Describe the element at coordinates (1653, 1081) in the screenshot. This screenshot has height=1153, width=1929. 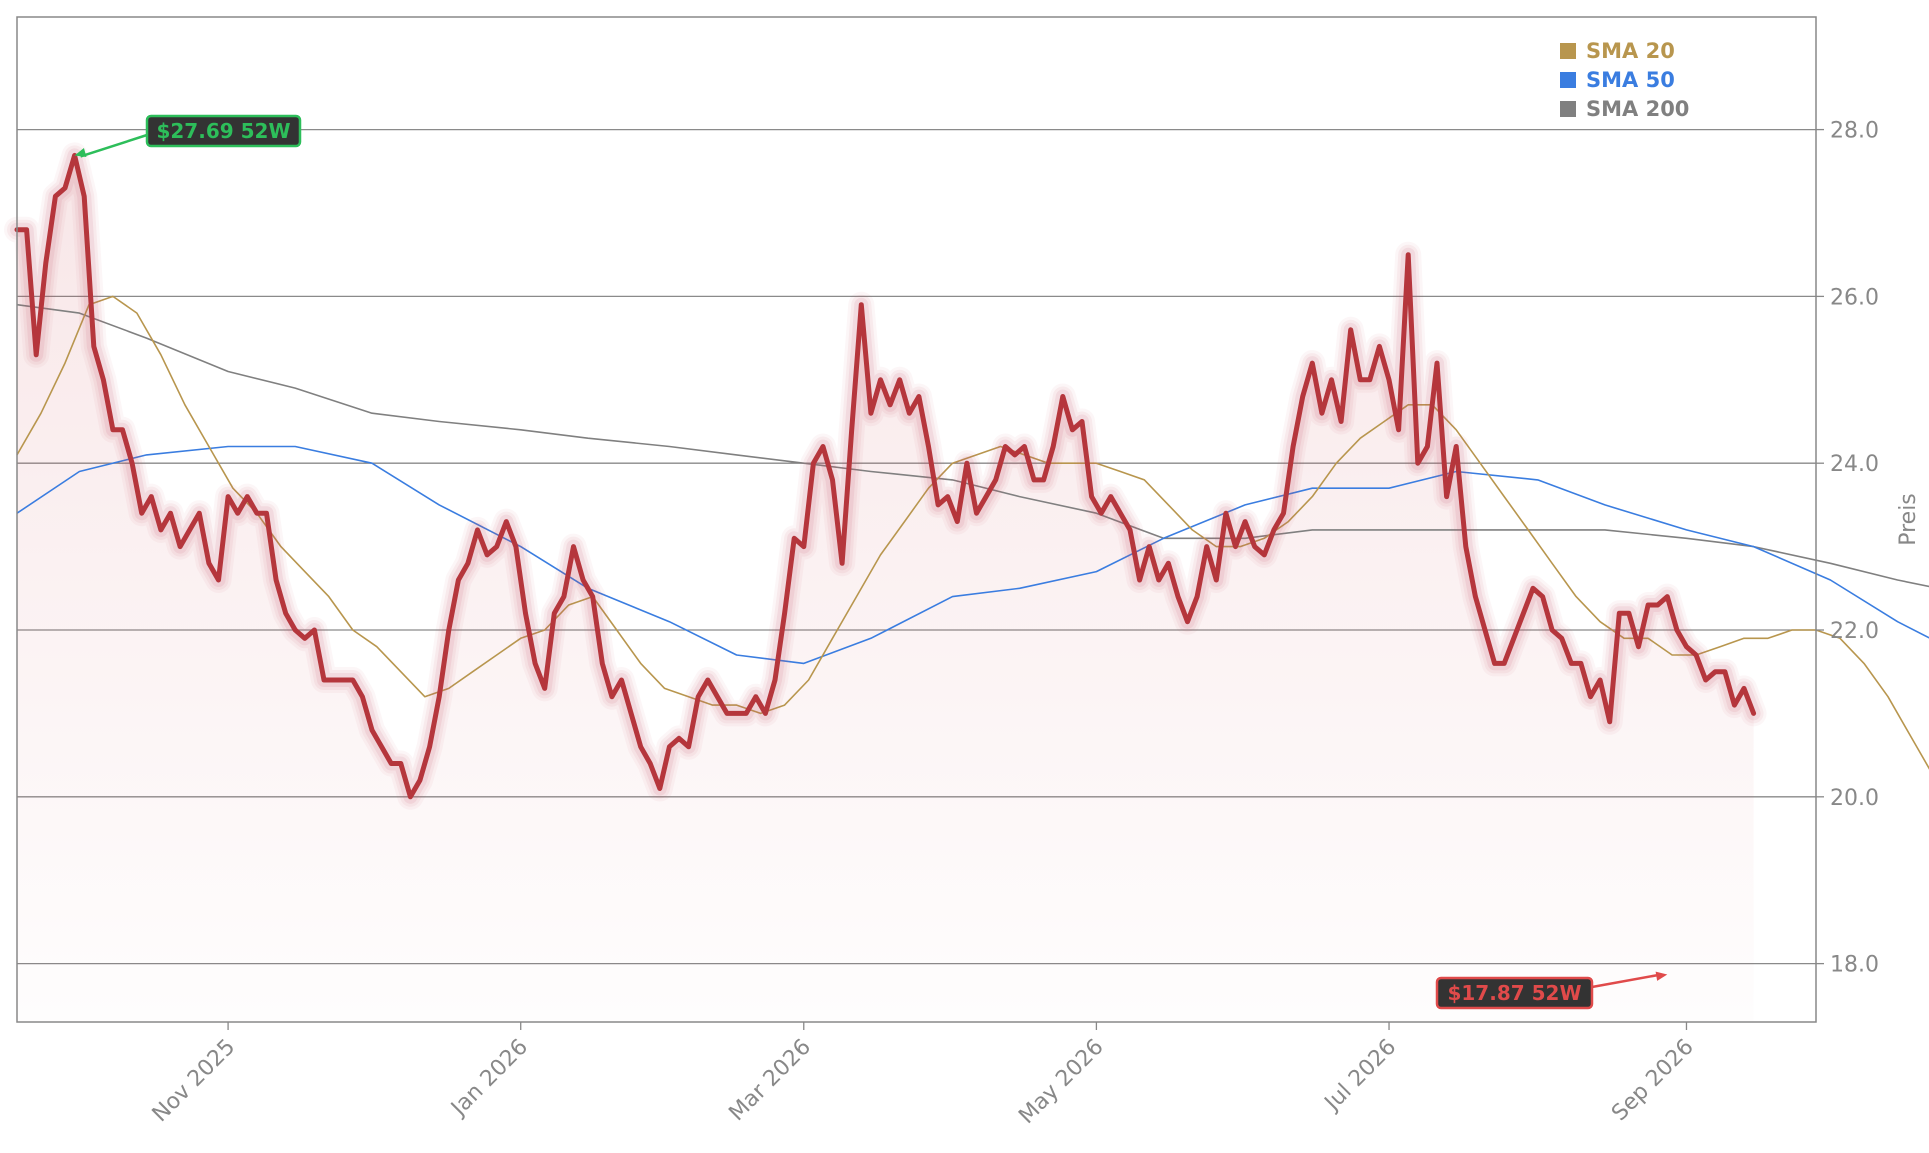
I see `x-tick-label: Sep 2026` at that location.